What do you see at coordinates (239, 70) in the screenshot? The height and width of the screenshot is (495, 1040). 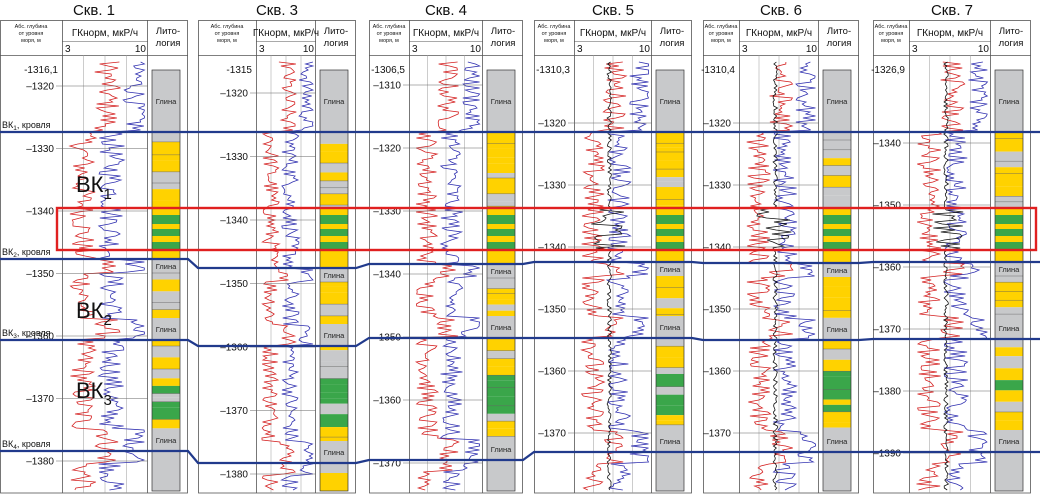 I see `well-top-depth: -1315` at bounding box center [239, 70].